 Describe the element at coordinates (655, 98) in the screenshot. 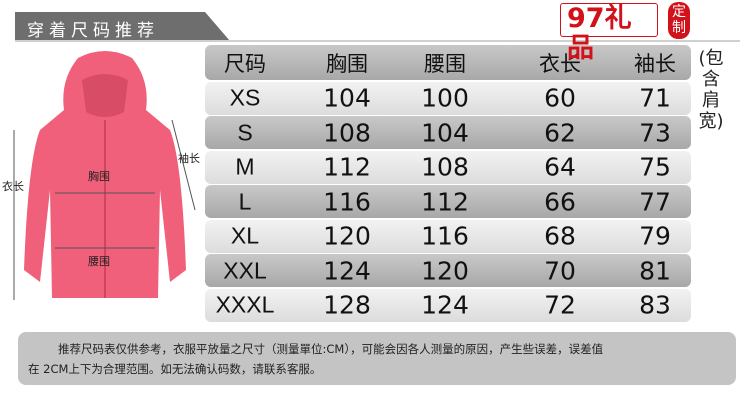

I see `measure-cell: 71` at that location.